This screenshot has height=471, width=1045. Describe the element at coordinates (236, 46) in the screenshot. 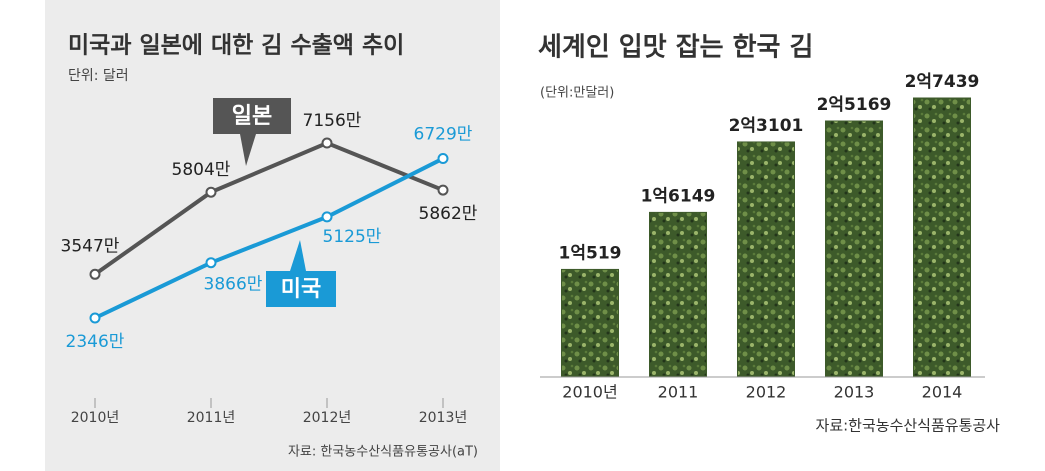

I see `chart-title: 미국과 일본에 대한 김 수출액 추이` at that location.